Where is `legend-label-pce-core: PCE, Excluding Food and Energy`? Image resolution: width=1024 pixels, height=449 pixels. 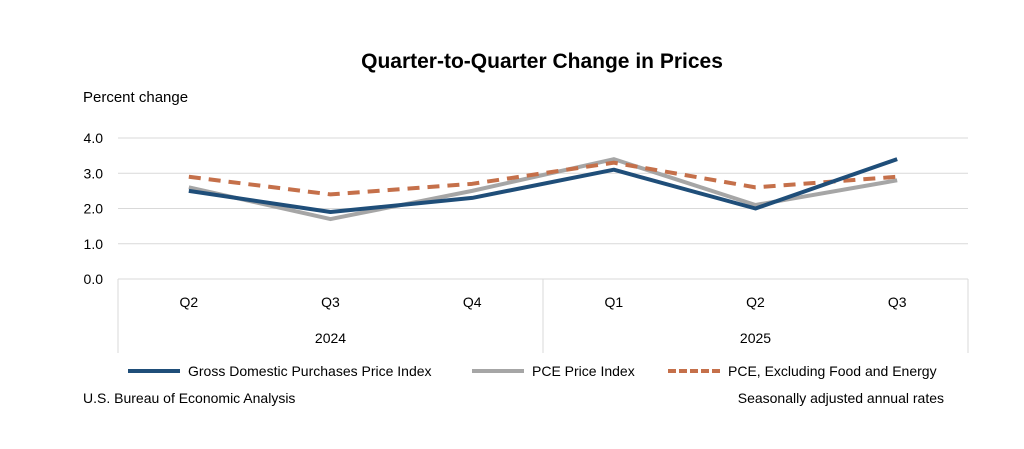
legend-label-pce-core: PCE, Excluding Food and Energy is located at coordinates (832, 371).